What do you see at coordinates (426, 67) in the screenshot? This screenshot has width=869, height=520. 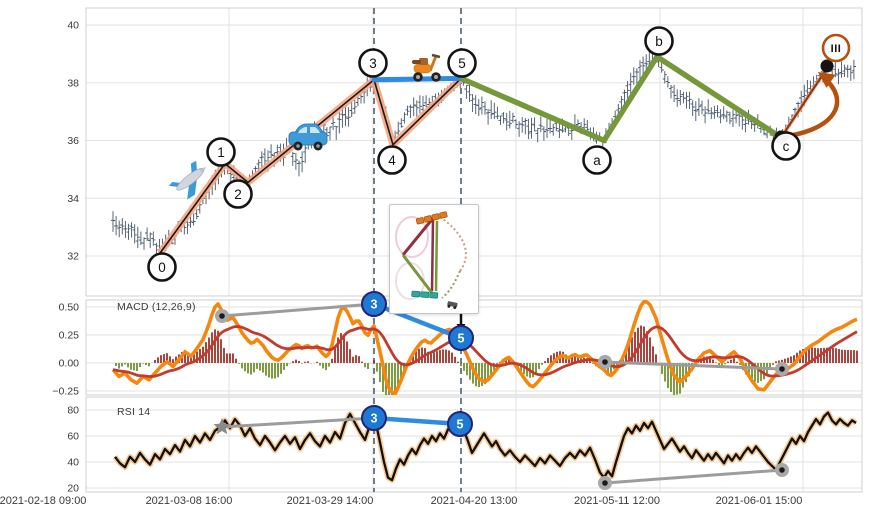 I see `scooter-icon` at bounding box center [426, 67].